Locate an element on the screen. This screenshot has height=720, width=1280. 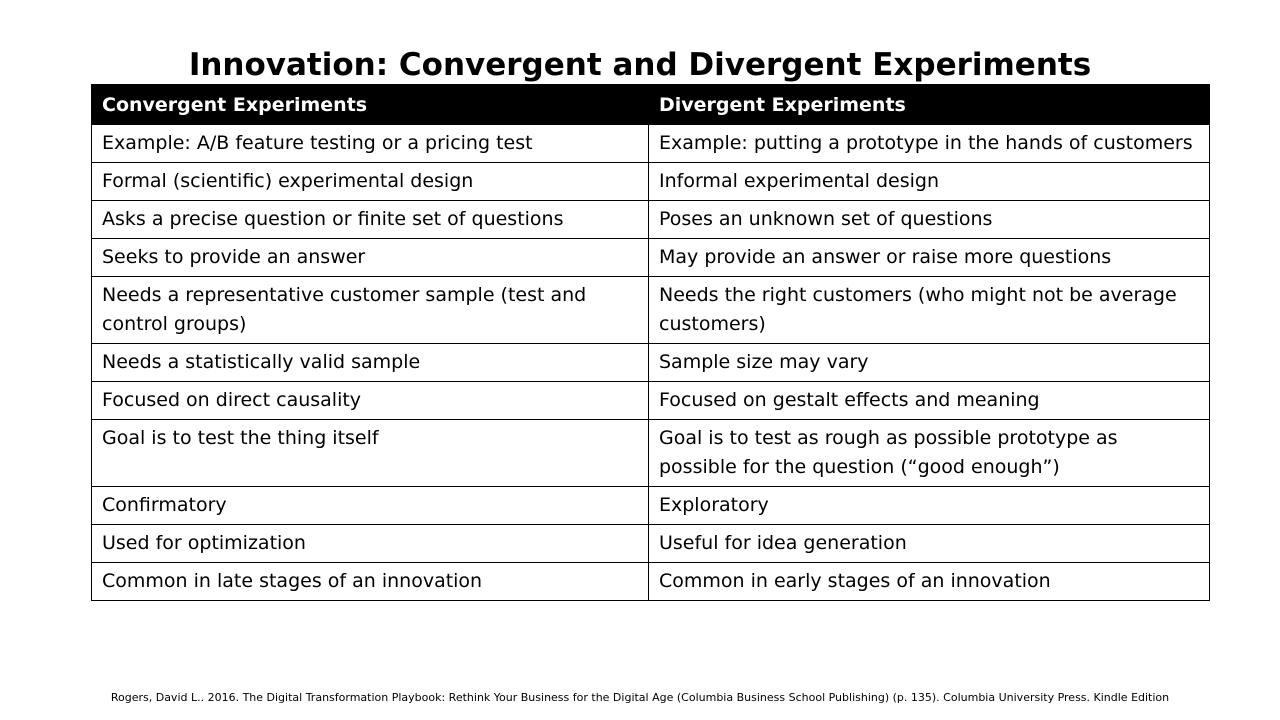
cell-divergent: Poses an unknown set of questions is located at coordinates (929, 219).